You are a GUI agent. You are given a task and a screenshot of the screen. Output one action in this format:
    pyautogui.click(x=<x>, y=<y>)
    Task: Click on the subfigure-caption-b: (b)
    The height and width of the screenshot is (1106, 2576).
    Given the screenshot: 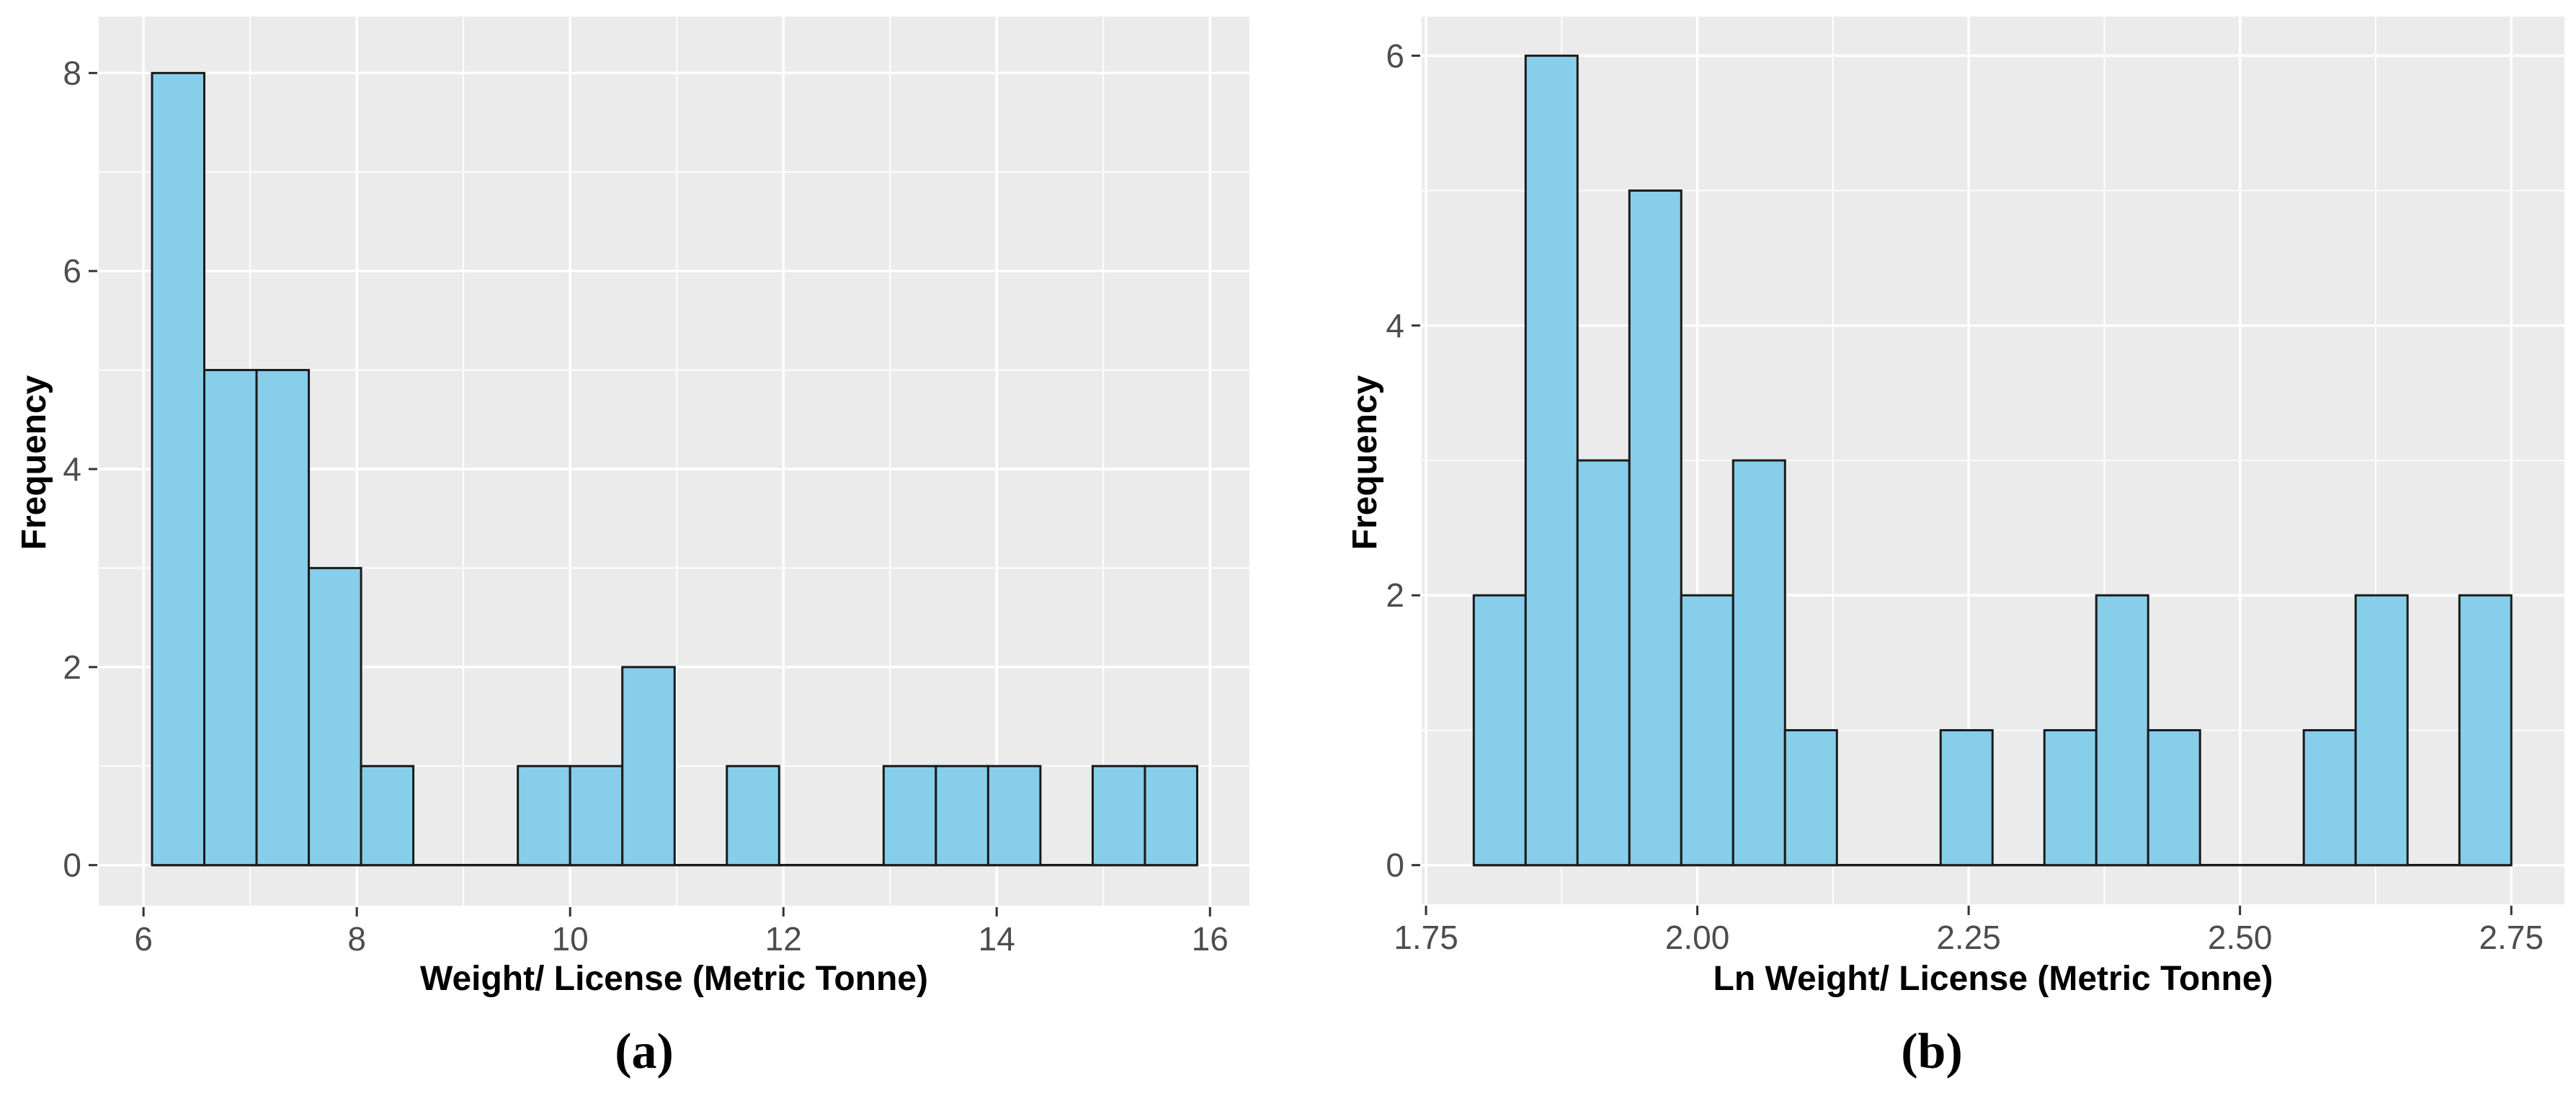 What is the action you would take?
    pyautogui.click(x=1932, y=1051)
    